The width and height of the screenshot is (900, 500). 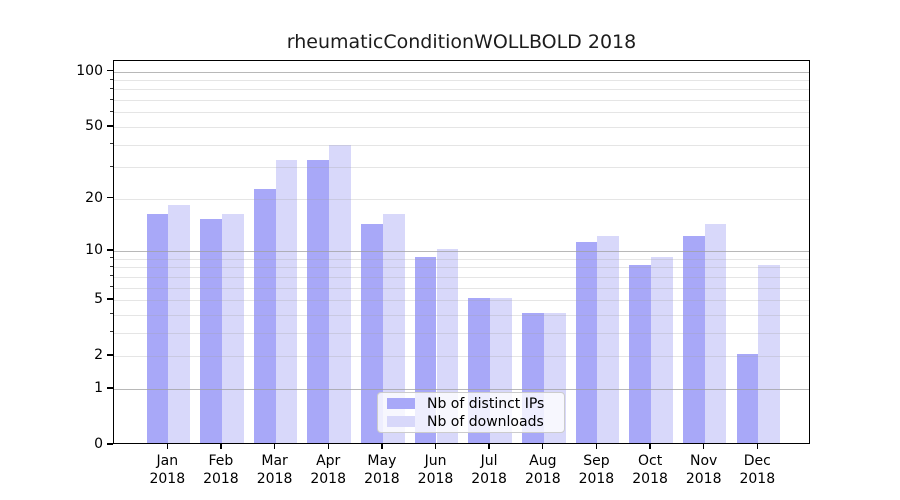 I want to click on x-tick-apr, so click(x=328, y=446).